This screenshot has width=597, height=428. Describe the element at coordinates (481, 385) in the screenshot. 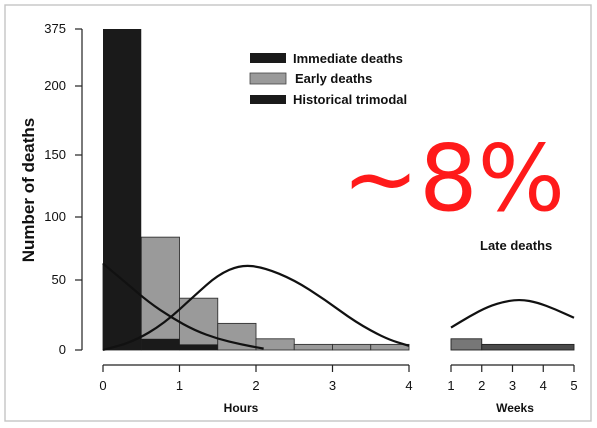

I see `weeks-tick-label: 2` at that location.